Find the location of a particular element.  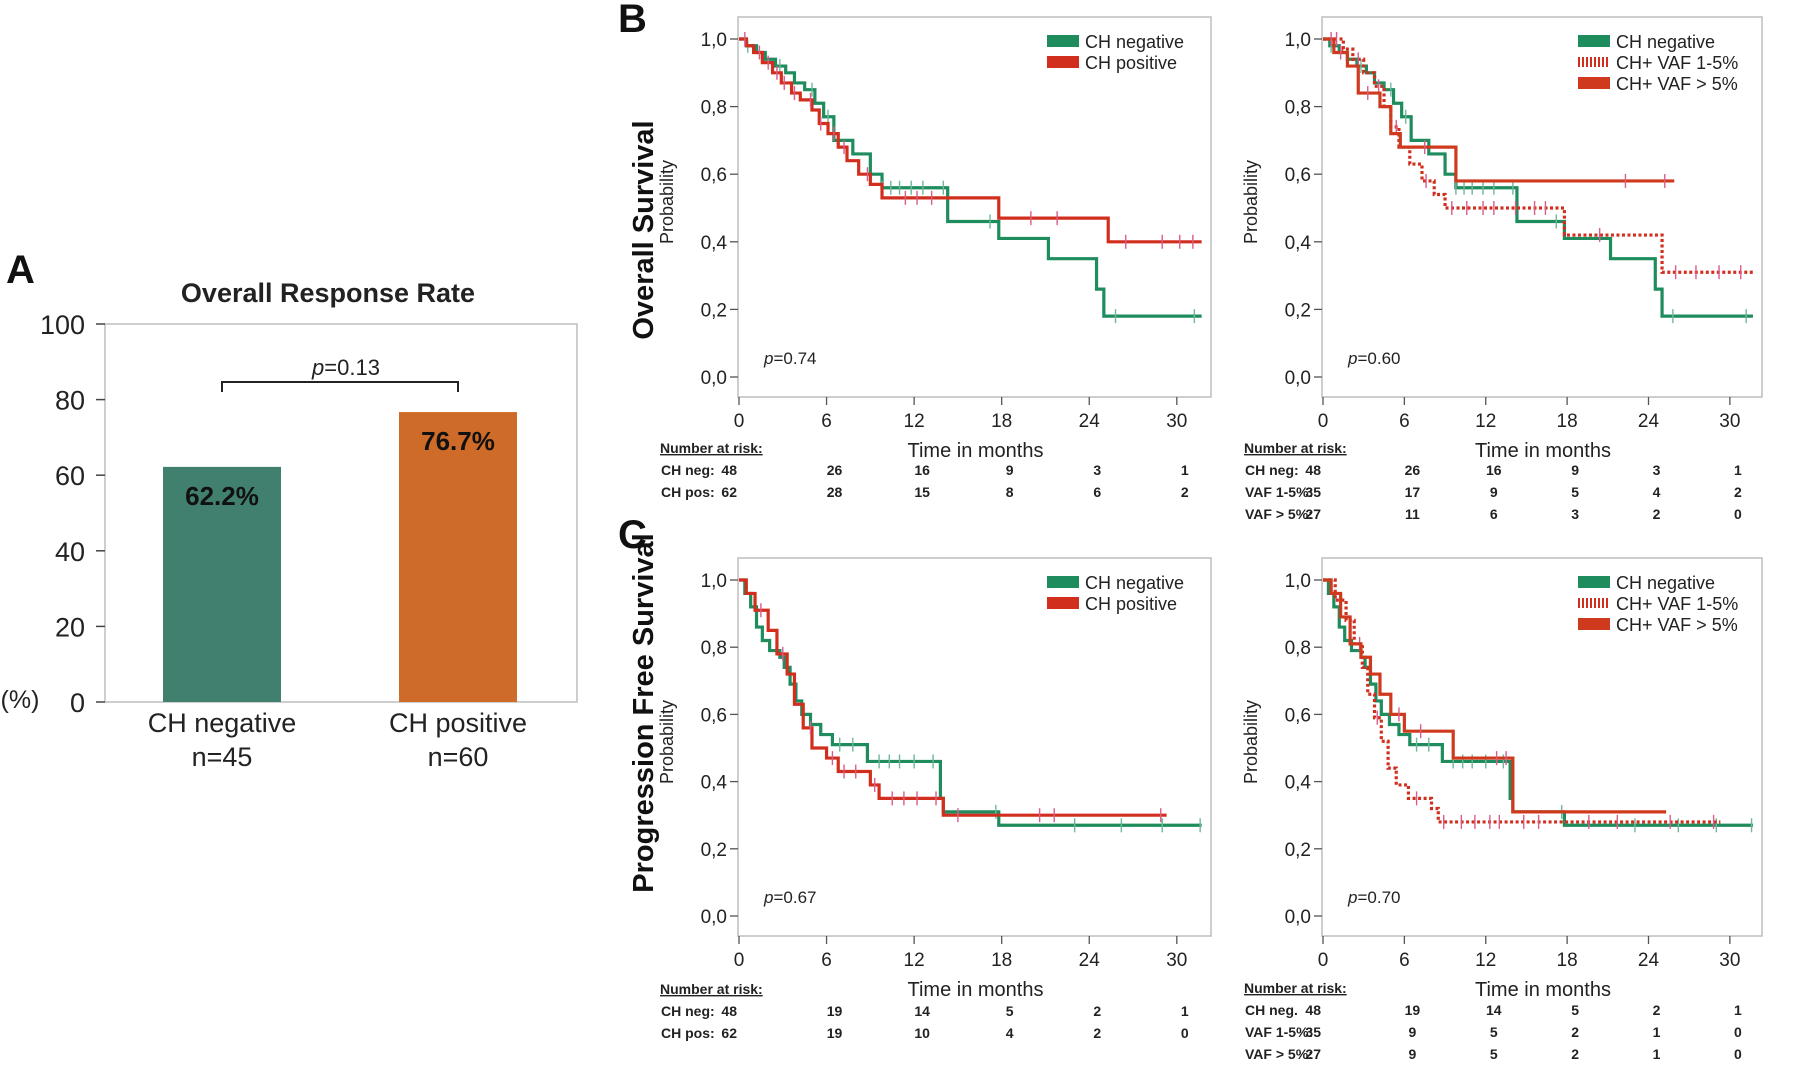

p-value: =0.74 is located at coordinates (794, 358).